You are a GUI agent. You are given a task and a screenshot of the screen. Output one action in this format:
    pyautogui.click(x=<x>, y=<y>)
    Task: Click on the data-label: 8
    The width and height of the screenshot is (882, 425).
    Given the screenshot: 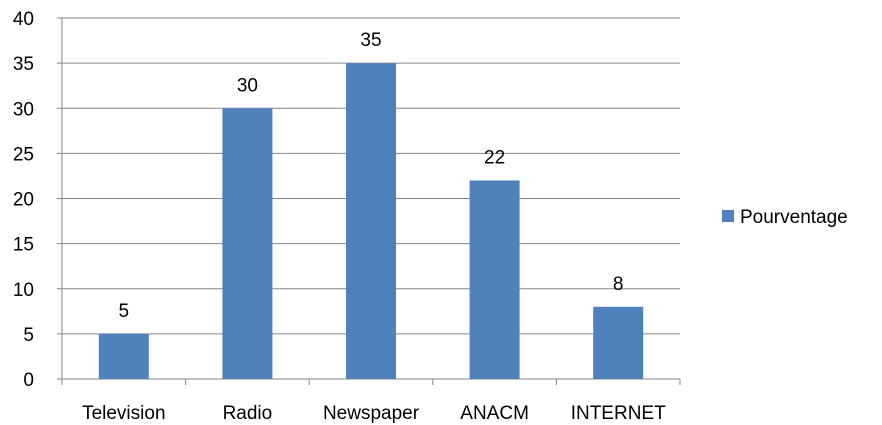 What is the action you would take?
    pyautogui.click(x=618, y=284)
    